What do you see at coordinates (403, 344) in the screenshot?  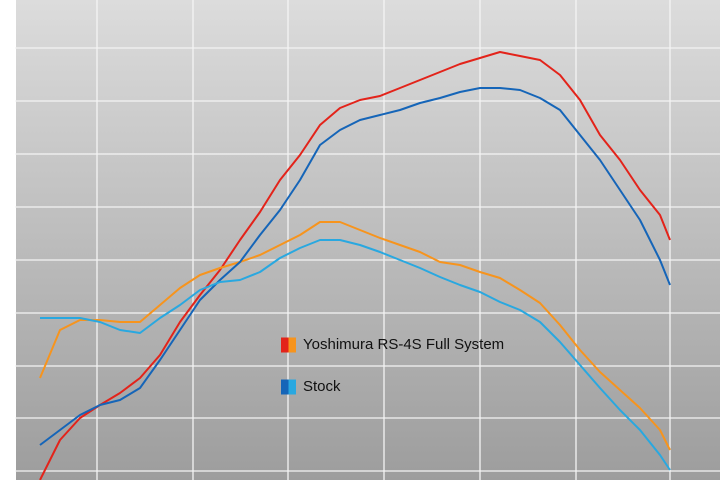 I see `legend-label: Yoshimura RS-4S Full System` at bounding box center [403, 344].